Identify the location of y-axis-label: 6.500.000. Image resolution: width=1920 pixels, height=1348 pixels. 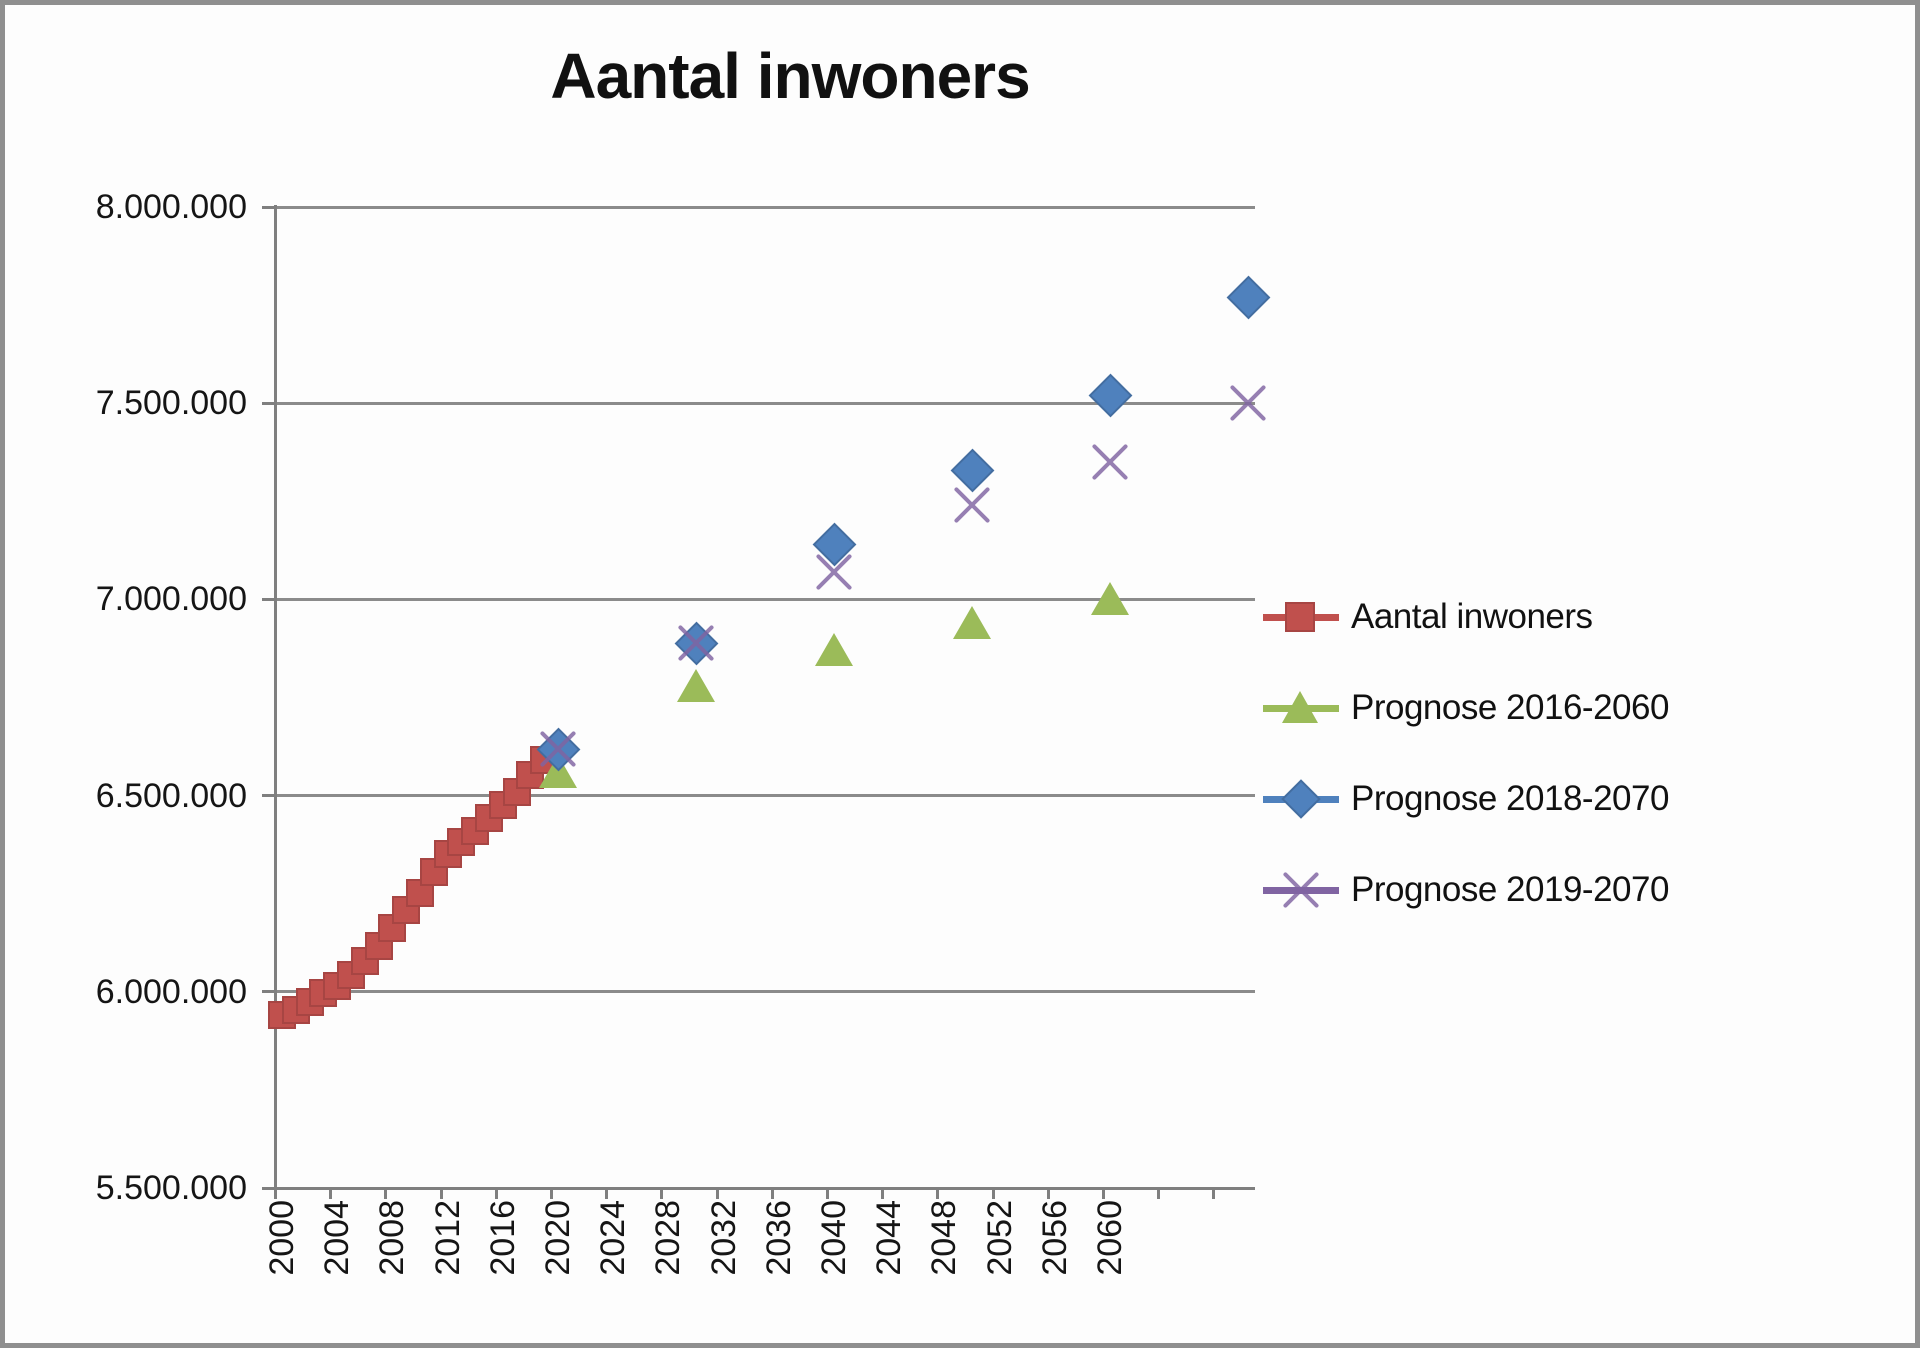
(171, 795).